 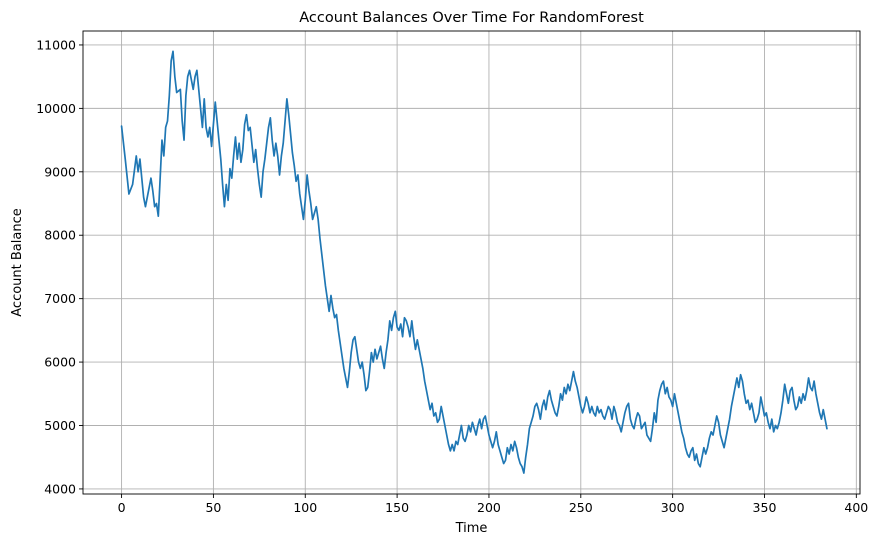 I want to click on y-tick-label: 9000, so click(x=60, y=171).